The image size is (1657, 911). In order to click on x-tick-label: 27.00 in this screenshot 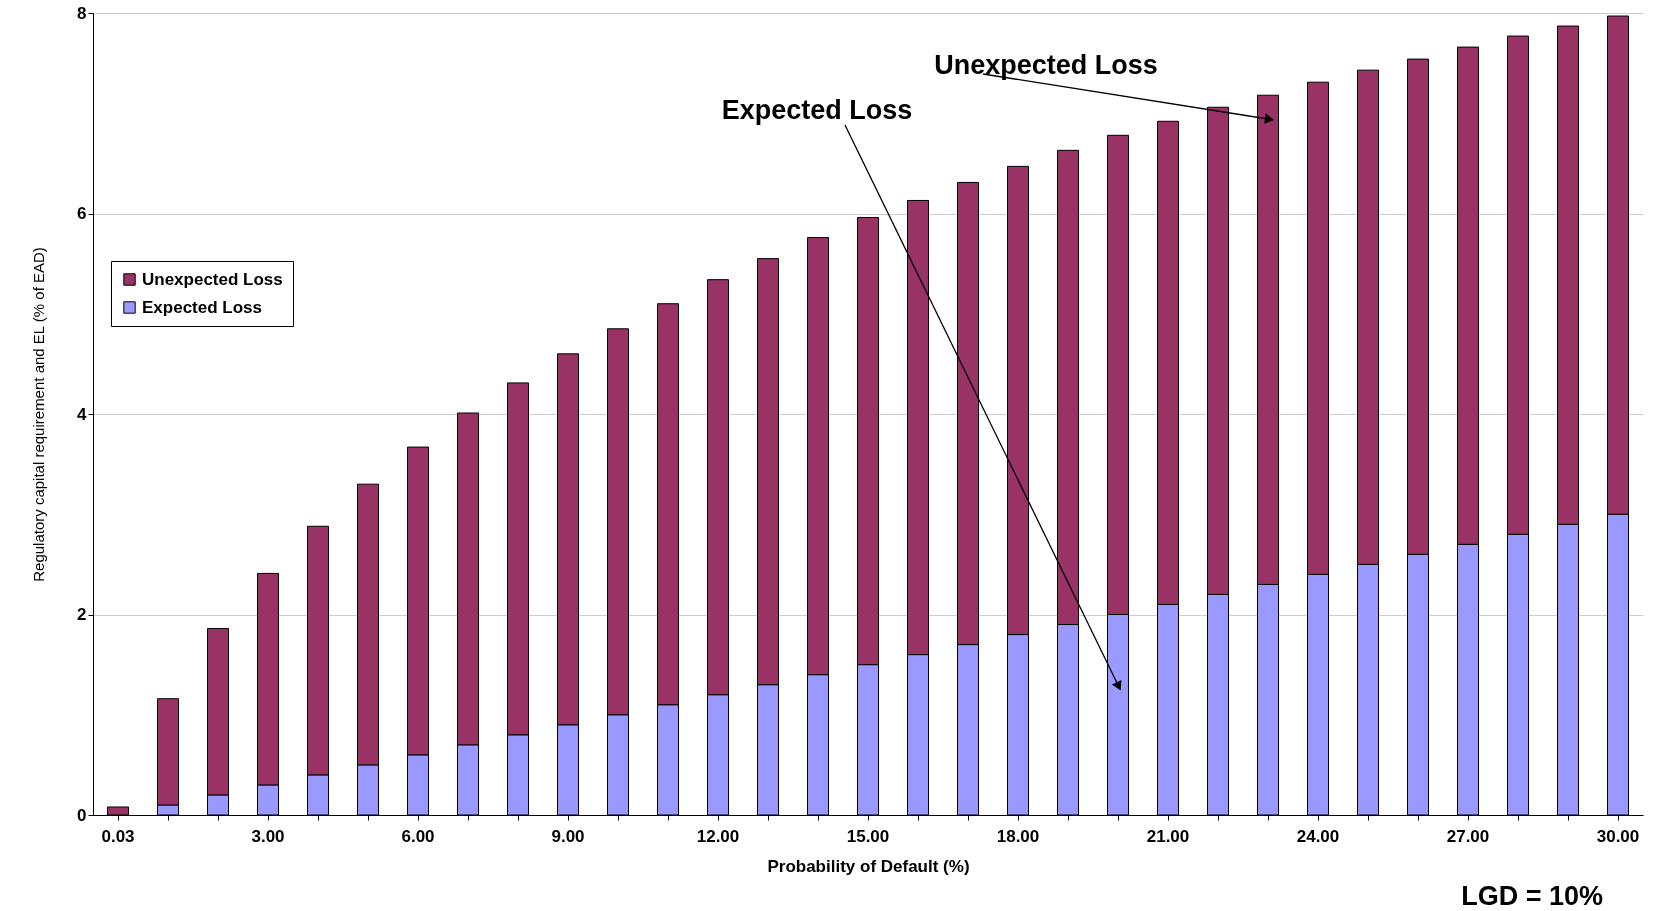, I will do `click(1468, 836)`.